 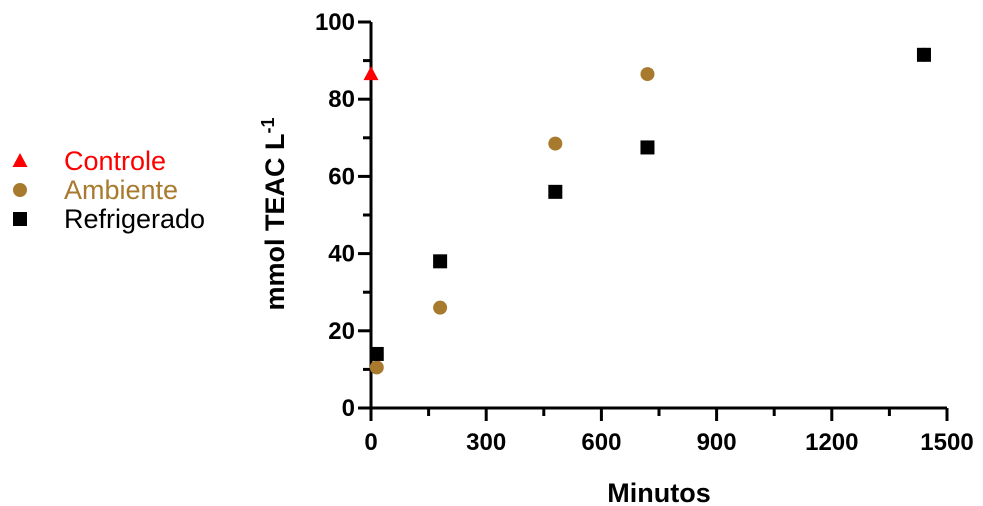 I want to click on legend-label-controle: Controle, so click(x=115, y=161).